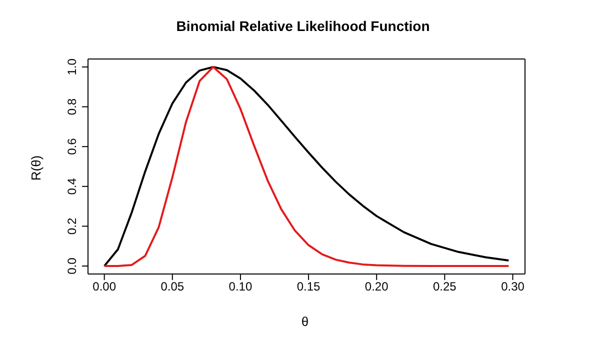 This screenshot has width=606, height=342. Describe the element at coordinates (513, 287) in the screenshot. I see `x-tick-label: 0.30` at that location.